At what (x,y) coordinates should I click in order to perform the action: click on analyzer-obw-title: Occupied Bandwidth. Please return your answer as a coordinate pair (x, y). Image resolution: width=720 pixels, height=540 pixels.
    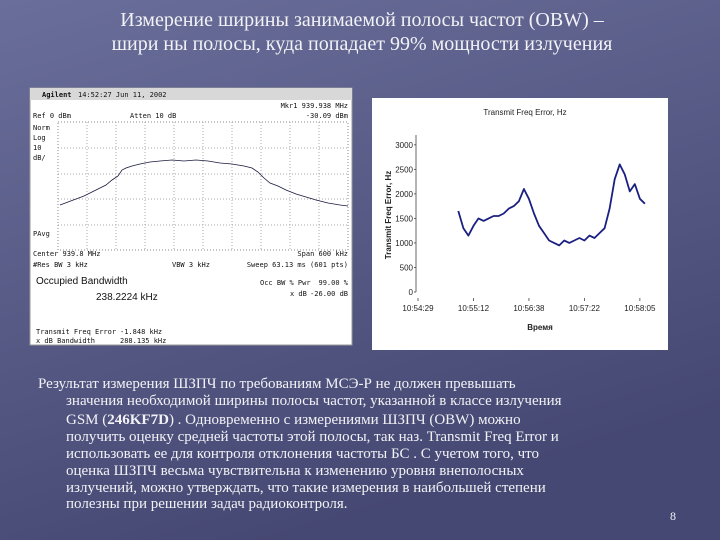
    Looking at the image, I should click on (82, 281).